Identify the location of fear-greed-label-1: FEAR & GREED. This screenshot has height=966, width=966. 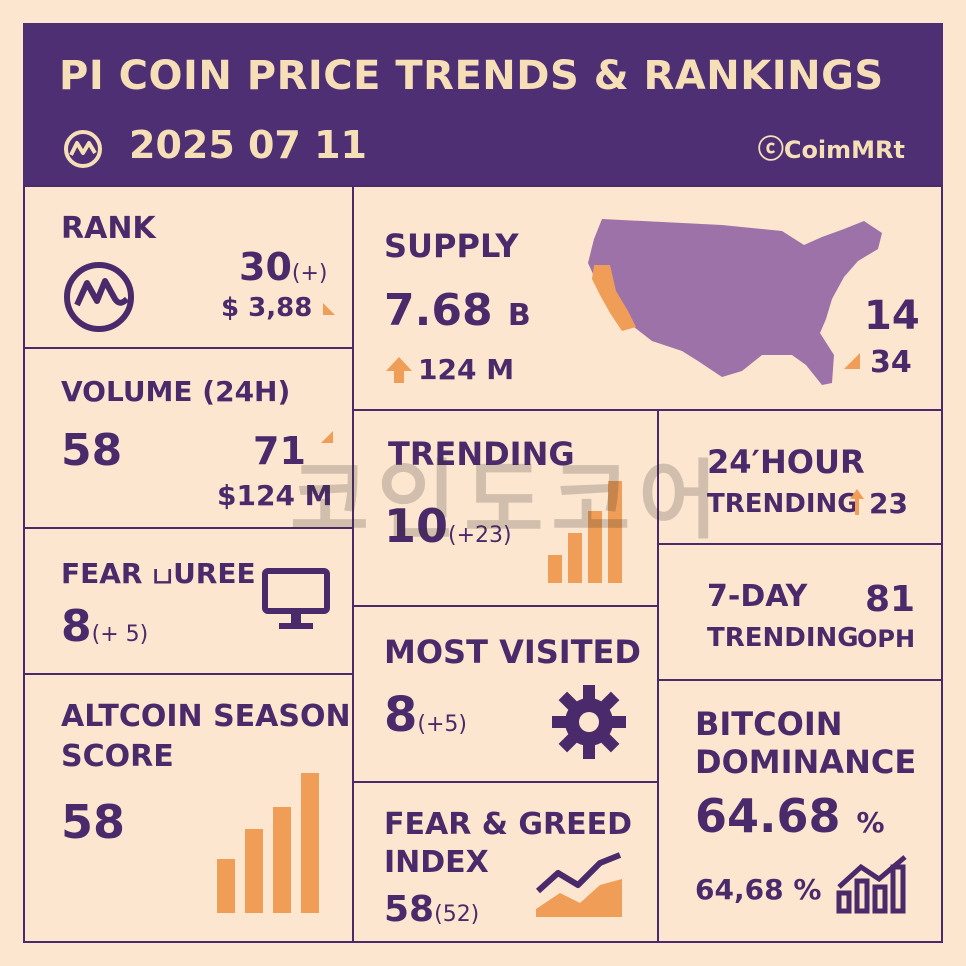
(508, 824).